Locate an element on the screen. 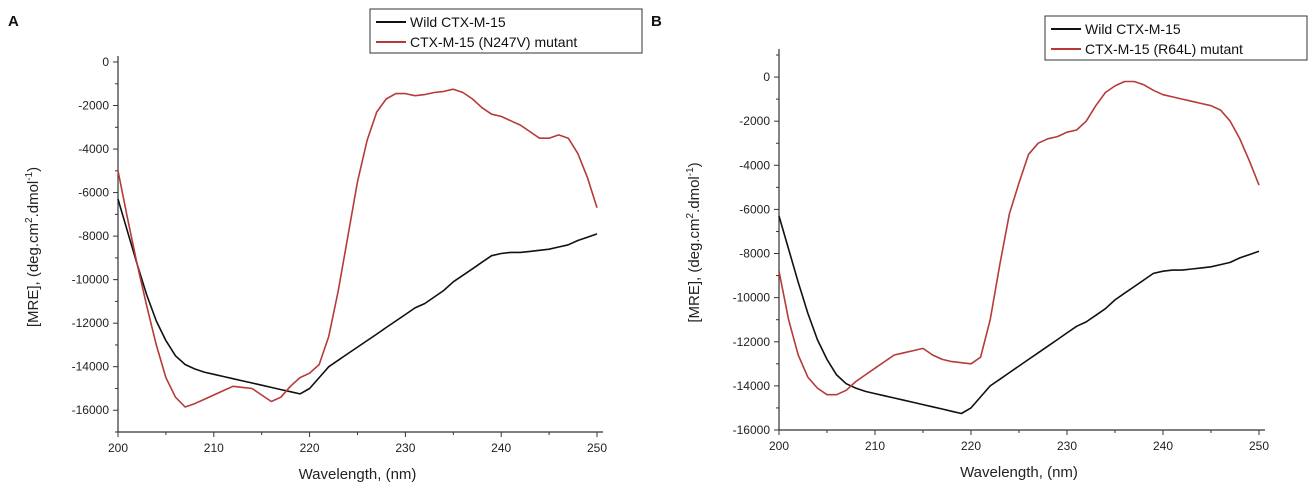 The height and width of the screenshot is (490, 1308). legend: Wild CTX-M-15 CTX-M-15 (N247V) mutant is located at coordinates (506, 31).